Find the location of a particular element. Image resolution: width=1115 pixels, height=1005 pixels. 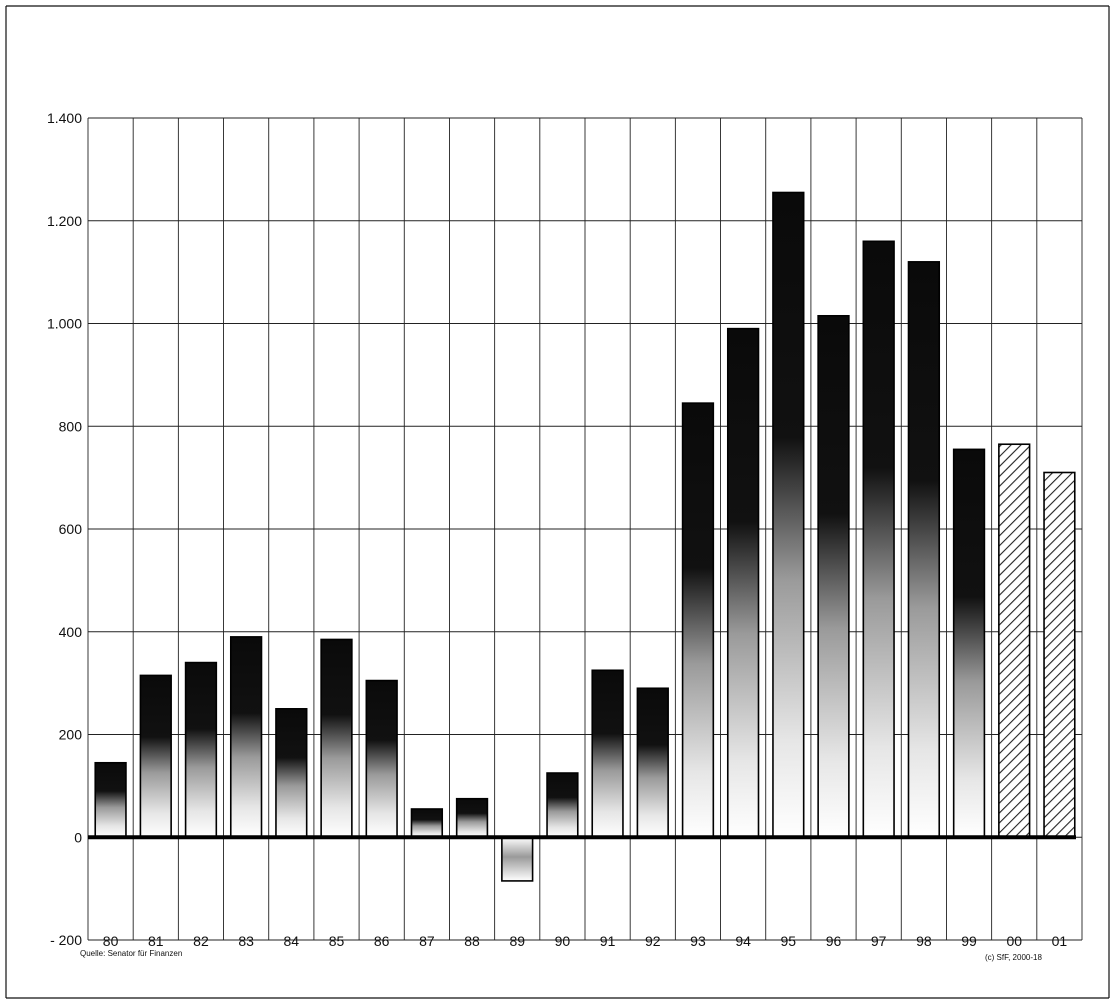

x-tick-label: 95 is located at coordinates (789, 941).